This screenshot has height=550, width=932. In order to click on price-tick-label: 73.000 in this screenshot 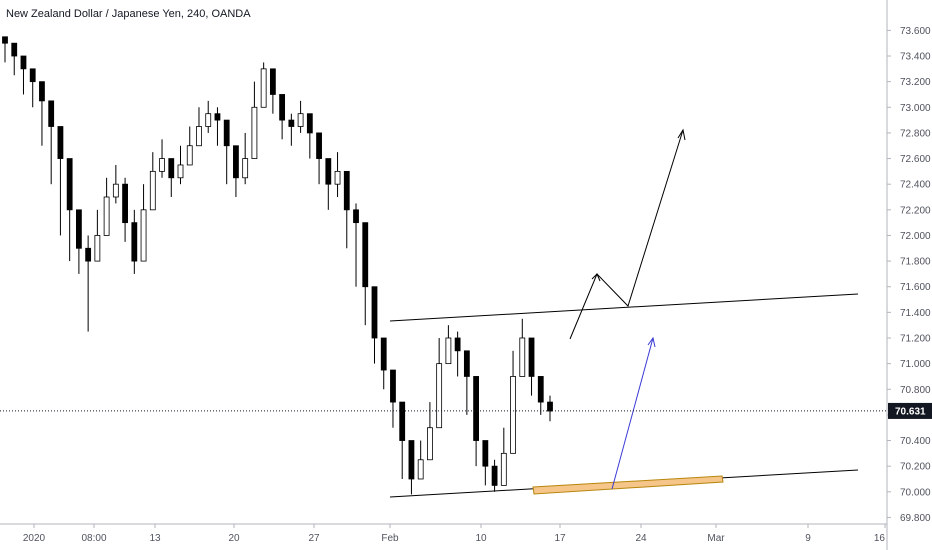, I will do `click(915, 108)`.